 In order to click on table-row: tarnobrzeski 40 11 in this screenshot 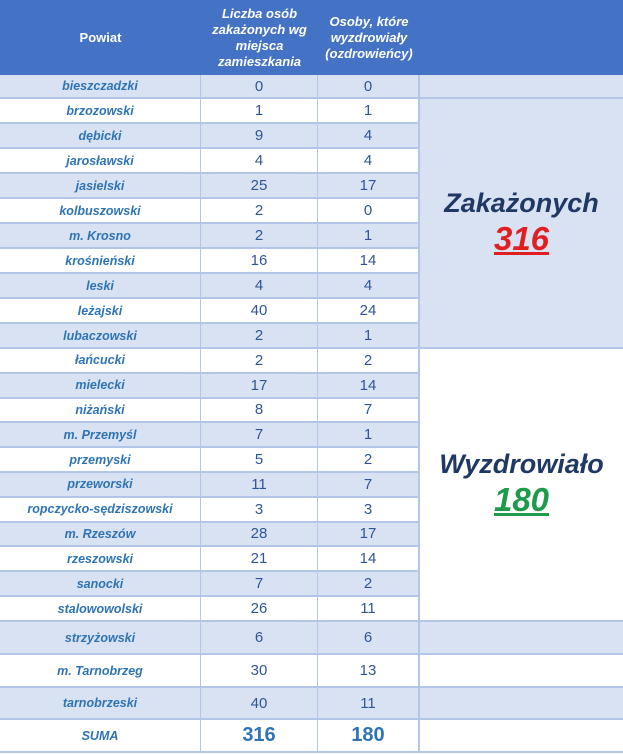, I will do `click(210, 704)`.